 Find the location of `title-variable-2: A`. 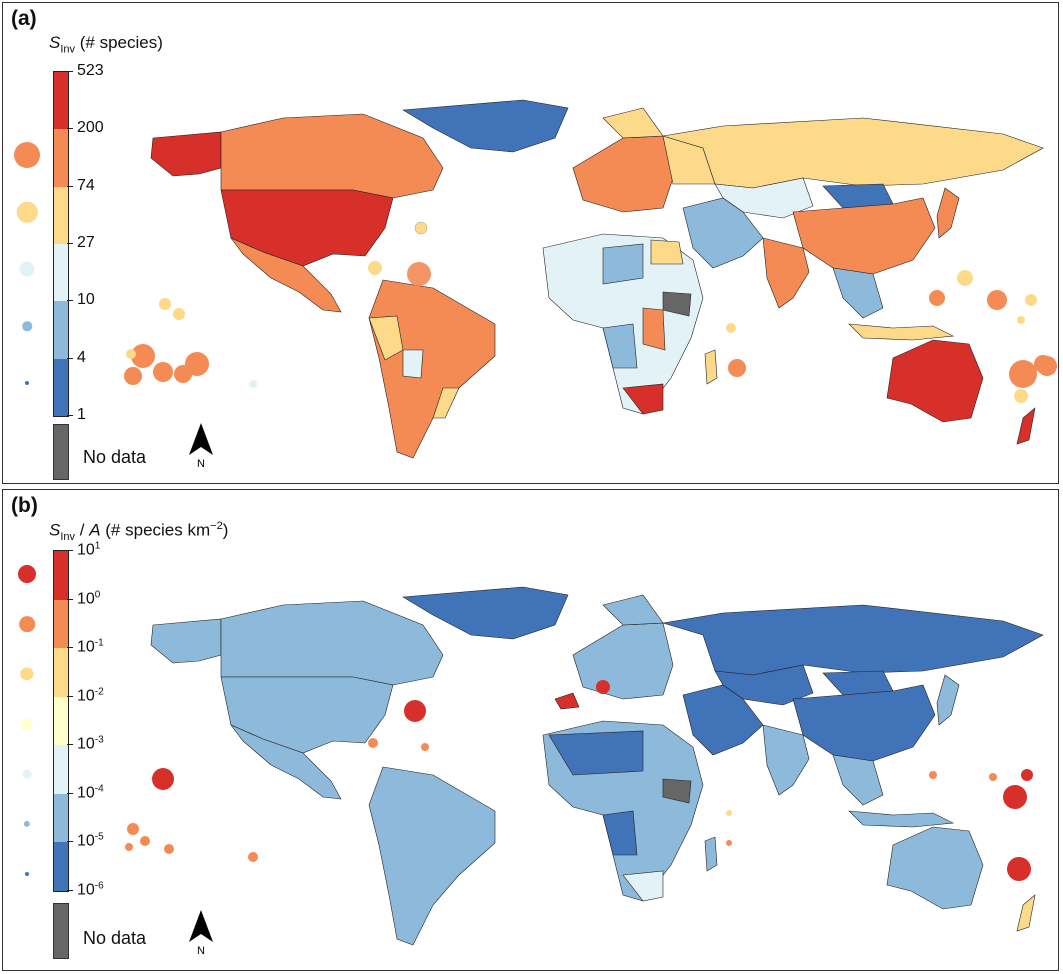

title-variable-2: A is located at coordinates (95, 530).